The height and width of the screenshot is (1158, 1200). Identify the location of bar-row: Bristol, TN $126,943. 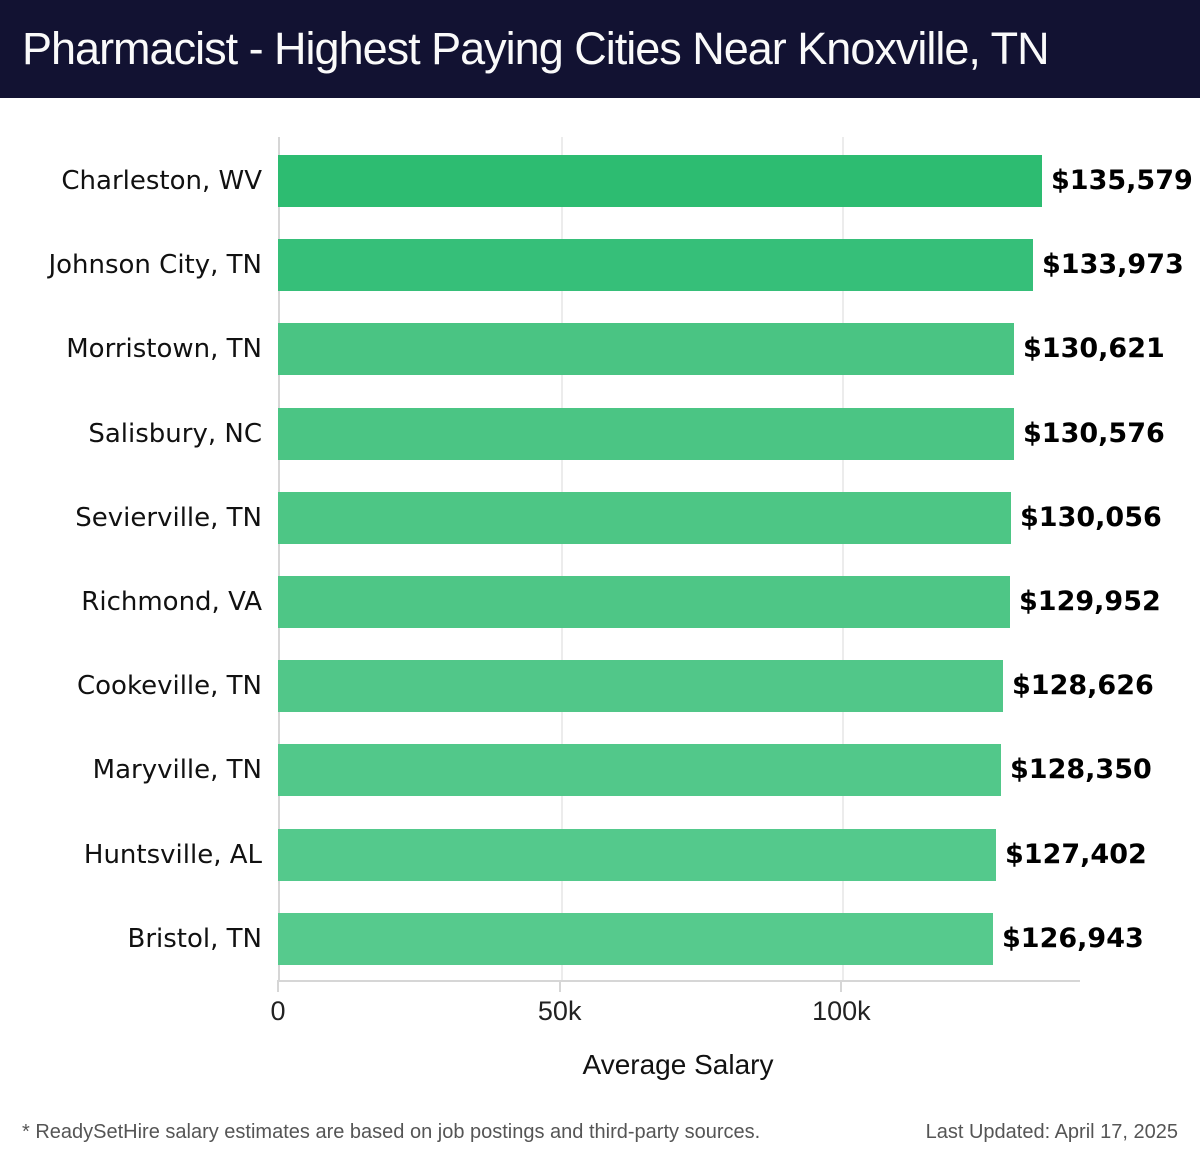
(600, 939).